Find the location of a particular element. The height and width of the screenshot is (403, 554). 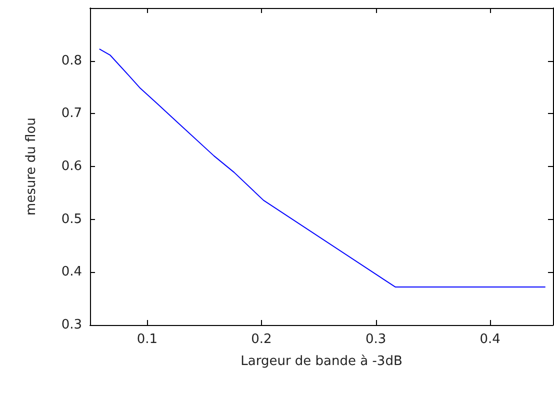

x-tick-label: 0.3 is located at coordinates (375, 339).